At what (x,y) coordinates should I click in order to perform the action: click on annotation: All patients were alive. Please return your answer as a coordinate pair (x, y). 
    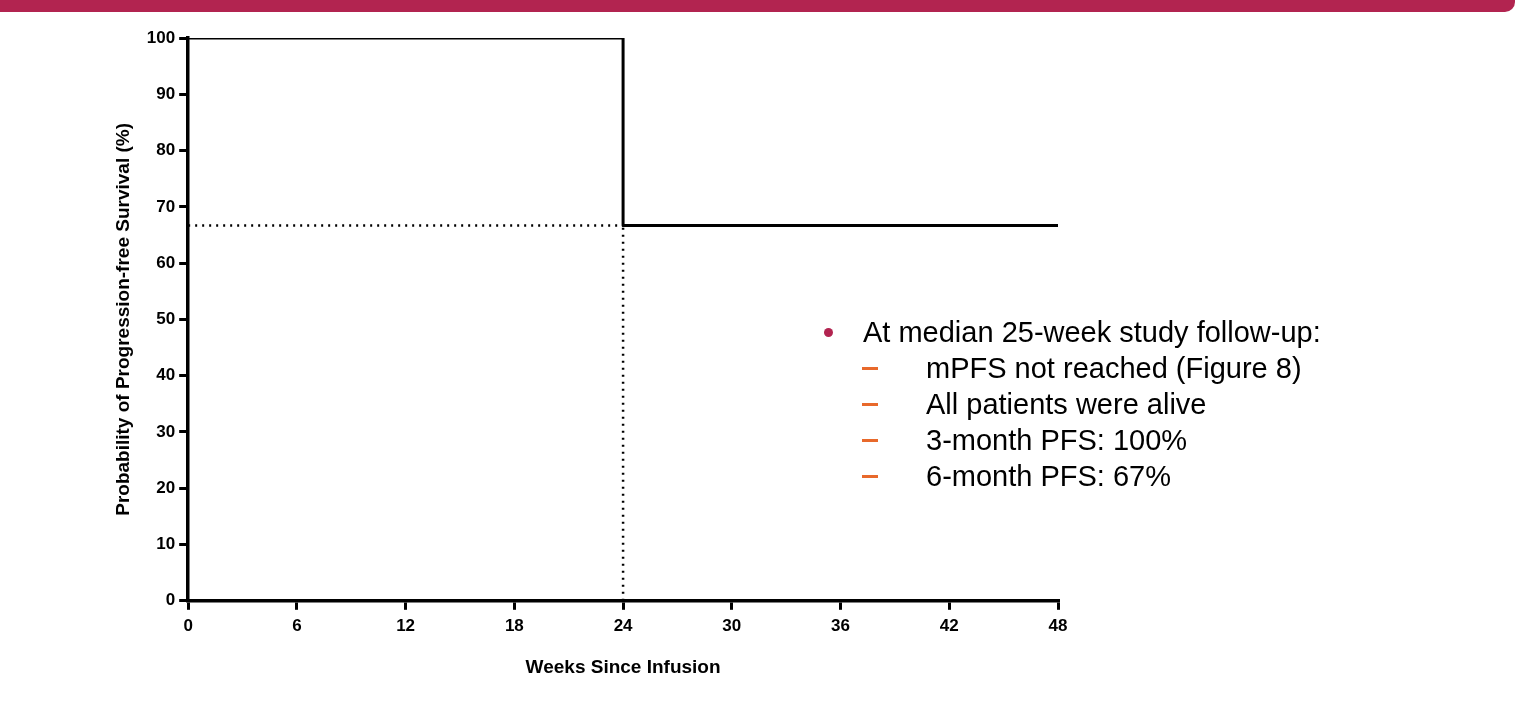
    Looking at the image, I should click on (1066, 404).